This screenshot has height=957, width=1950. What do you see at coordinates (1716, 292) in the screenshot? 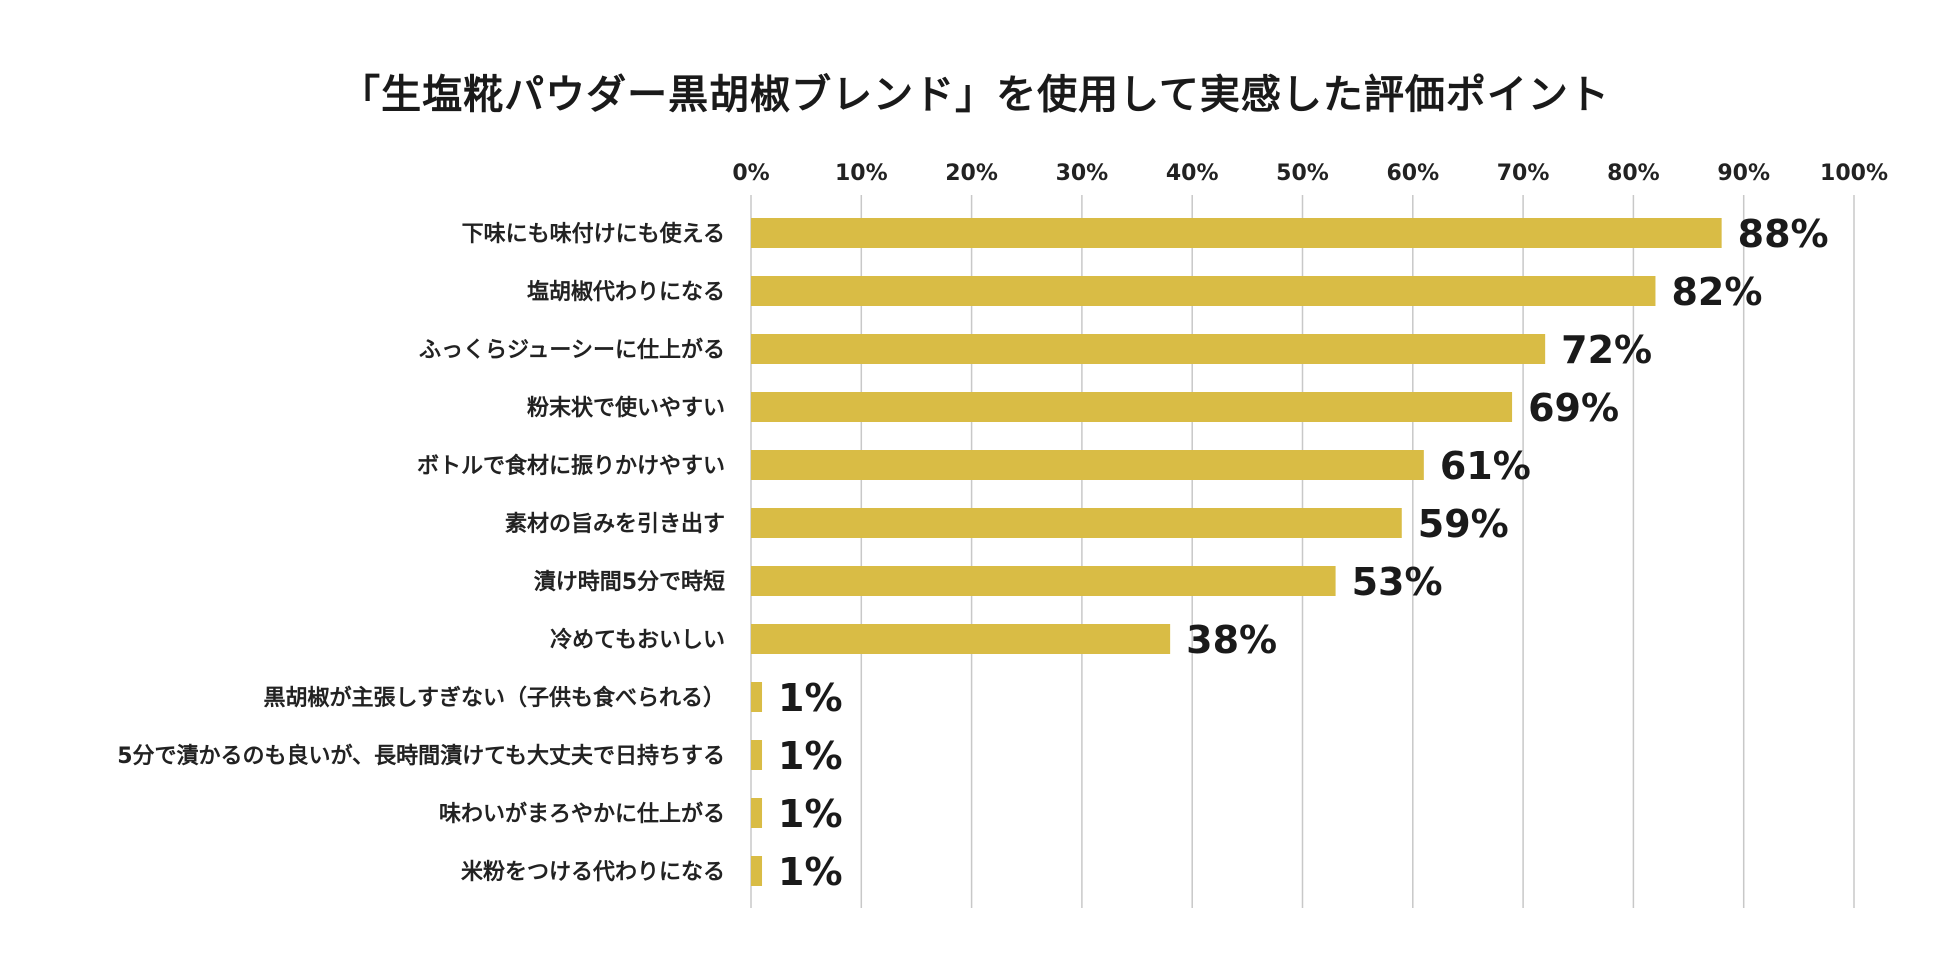
I see `value-label: 82%` at bounding box center [1716, 292].